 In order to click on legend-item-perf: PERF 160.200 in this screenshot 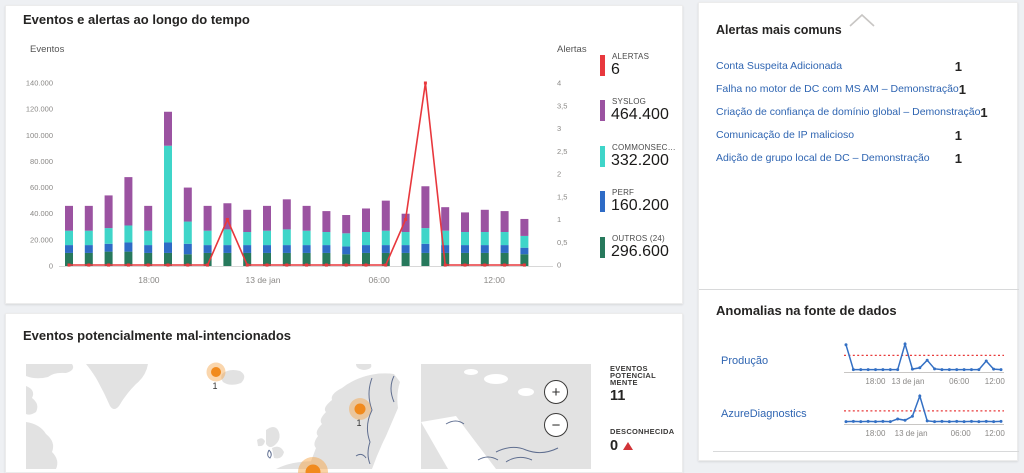, I will do `click(642, 209)`.